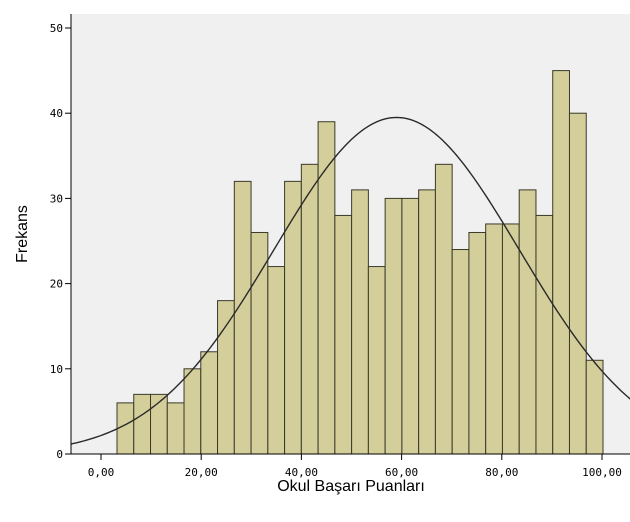  Describe the element at coordinates (602, 472) in the screenshot. I see `x-tick-label: 100,00` at that location.